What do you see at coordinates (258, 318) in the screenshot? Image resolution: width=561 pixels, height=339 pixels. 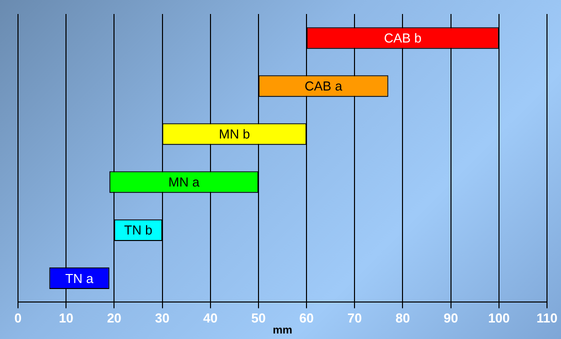 I see `x-tick-label: 50` at bounding box center [258, 318].